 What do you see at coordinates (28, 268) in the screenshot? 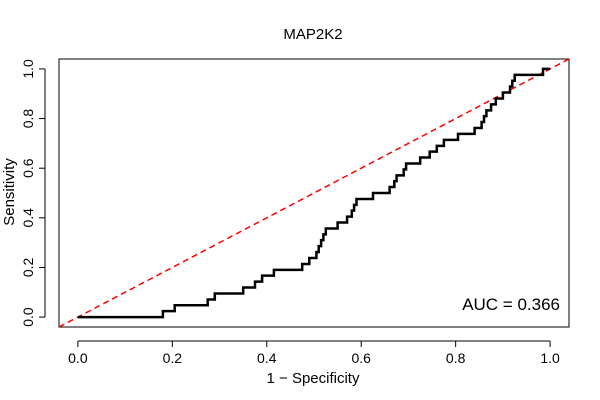
I see `y-tick-label: 0.2` at bounding box center [28, 268].